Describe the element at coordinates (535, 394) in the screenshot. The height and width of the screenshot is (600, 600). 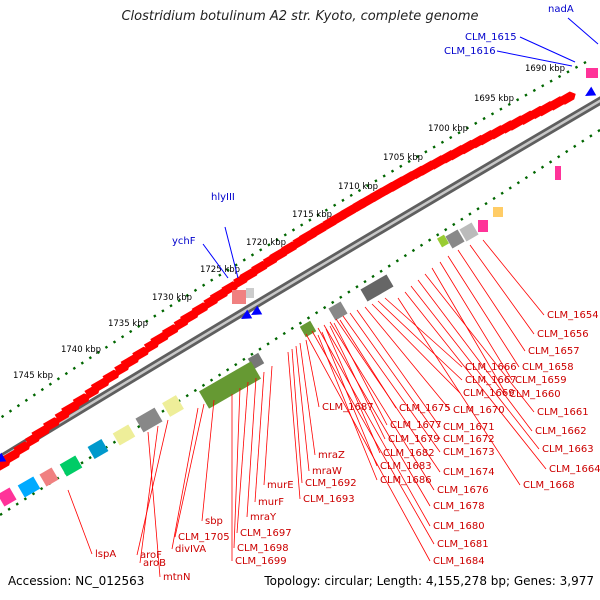
I see `forward-gene-label: CLM_1660` at that location.